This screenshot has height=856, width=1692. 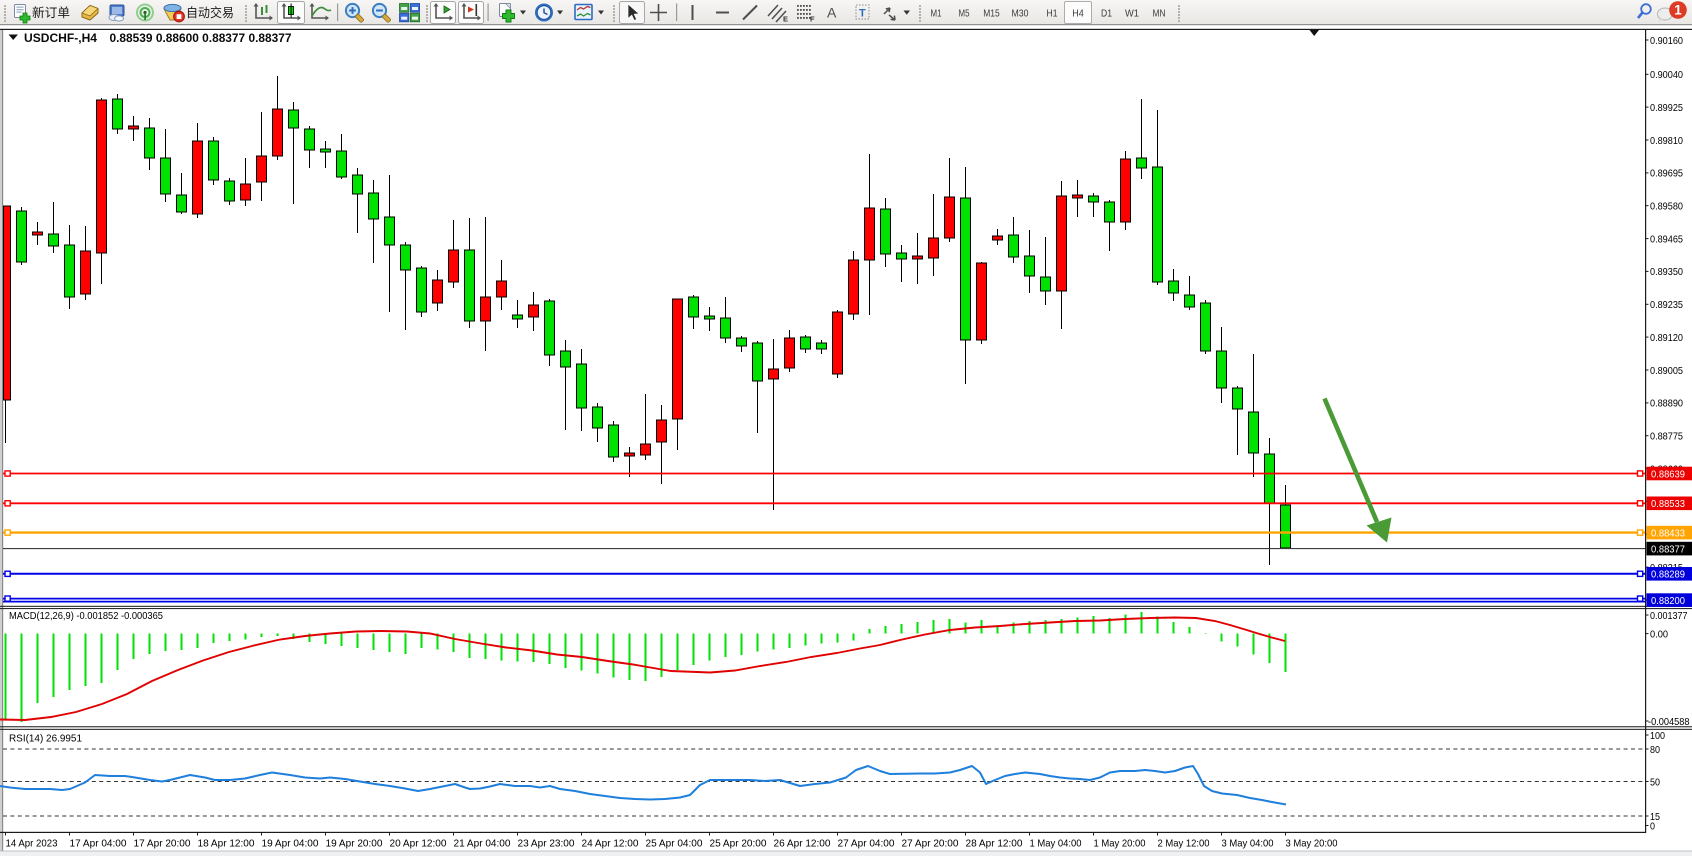 I want to click on svg-text: 100, so click(x=1657, y=736).